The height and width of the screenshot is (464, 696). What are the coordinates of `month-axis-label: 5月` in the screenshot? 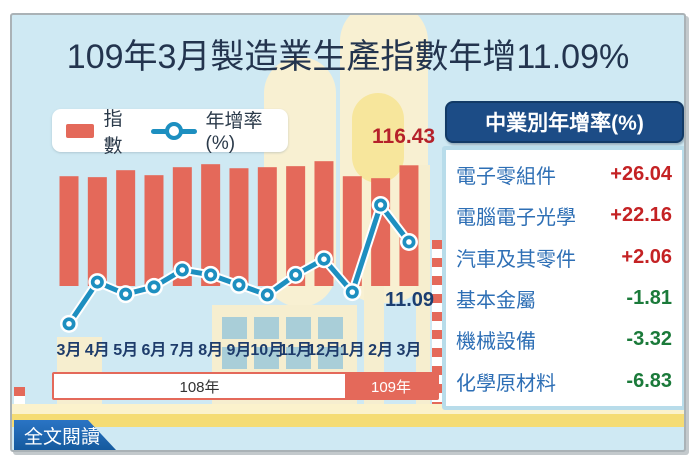 It's located at (125, 350).